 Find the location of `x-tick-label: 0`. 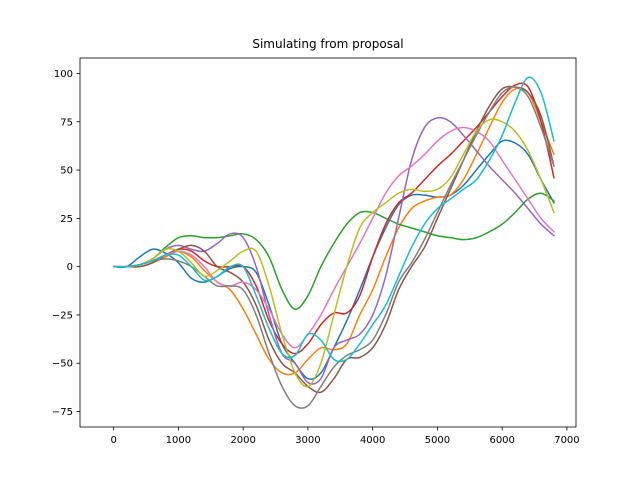

x-tick-label: 0 is located at coordinates (113, 440).